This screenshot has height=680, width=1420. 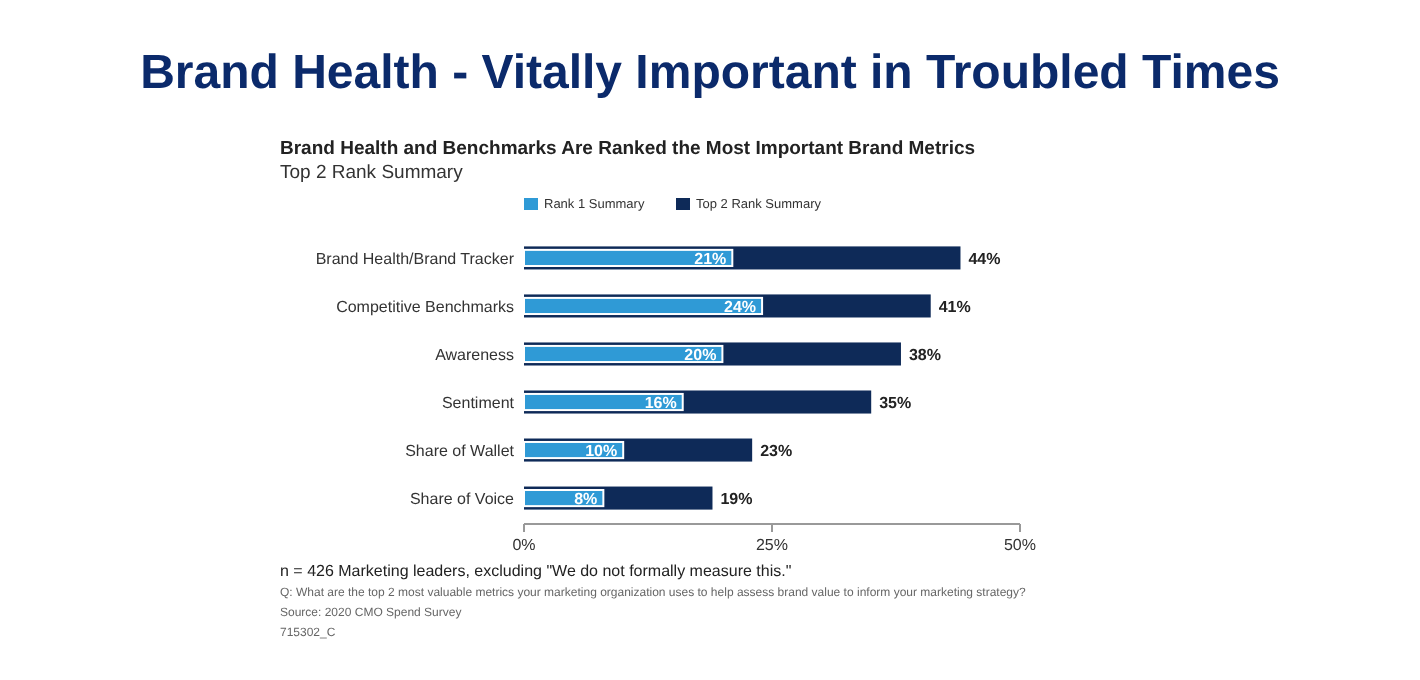 What do you see at coordinates (710, 258) in the screenshot?
I see `data-label: 21%` at bounding box center [710, 258].